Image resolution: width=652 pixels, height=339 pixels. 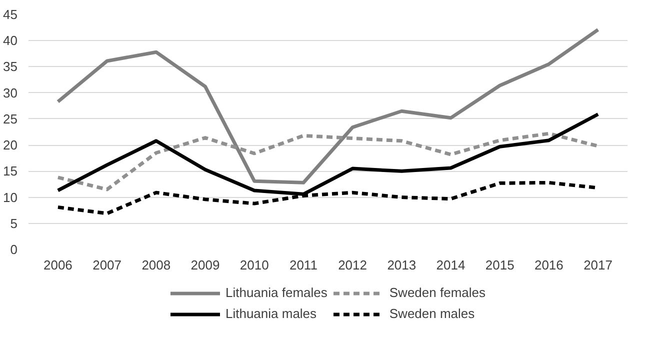 I want to click on y-tick-label: 5, so click(x=14, y=223).